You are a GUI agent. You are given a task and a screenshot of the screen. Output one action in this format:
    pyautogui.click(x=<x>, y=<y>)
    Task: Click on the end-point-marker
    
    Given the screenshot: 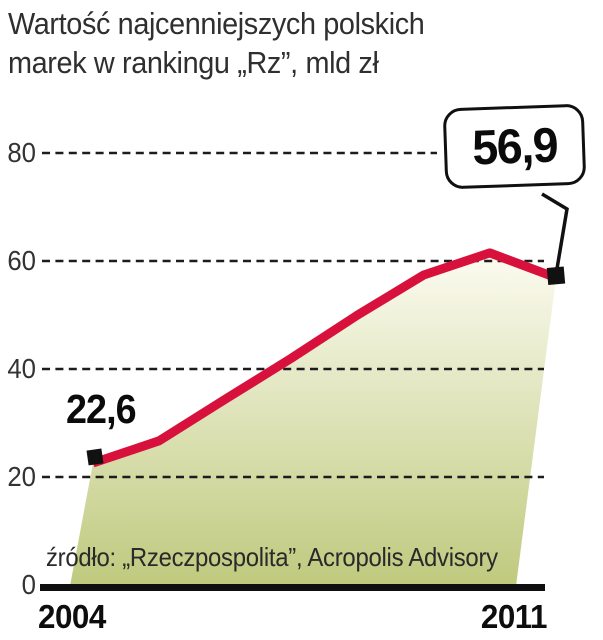 What is the action you would take?
    pyautogui.click(x=556, y=275)
    